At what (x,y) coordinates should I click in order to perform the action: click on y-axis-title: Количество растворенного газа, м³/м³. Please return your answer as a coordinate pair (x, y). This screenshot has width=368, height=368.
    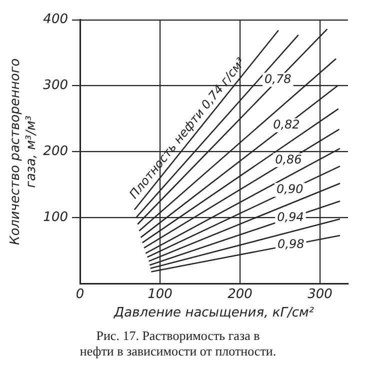
    Looking at the image, I should click on (23, 152).